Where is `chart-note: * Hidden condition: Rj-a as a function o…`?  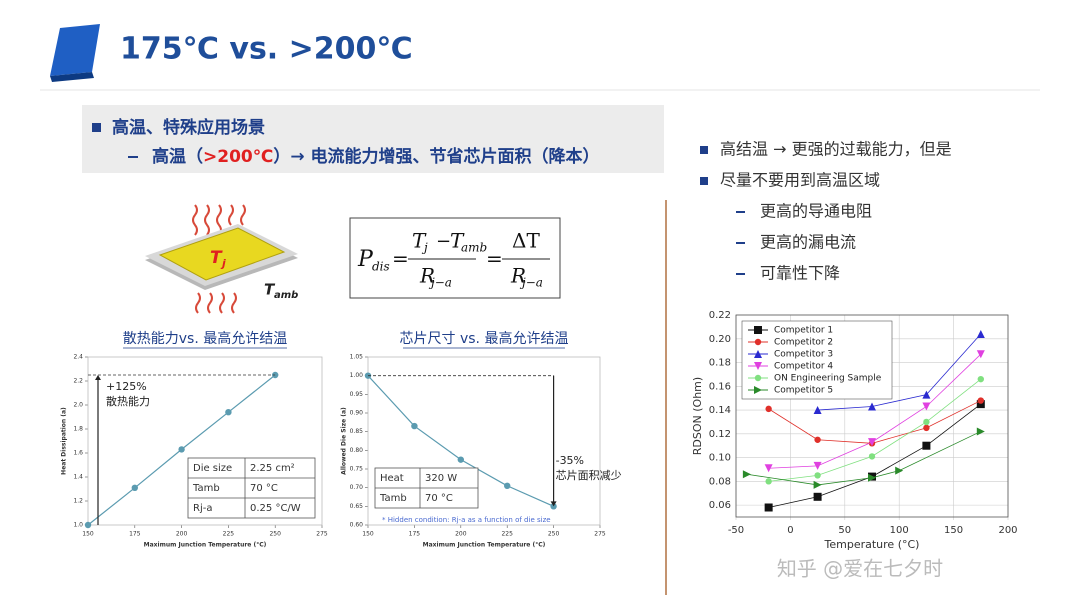 chart-note: * Hidden condition: Rj-a as a function o… is located at coordinates (466, 520).